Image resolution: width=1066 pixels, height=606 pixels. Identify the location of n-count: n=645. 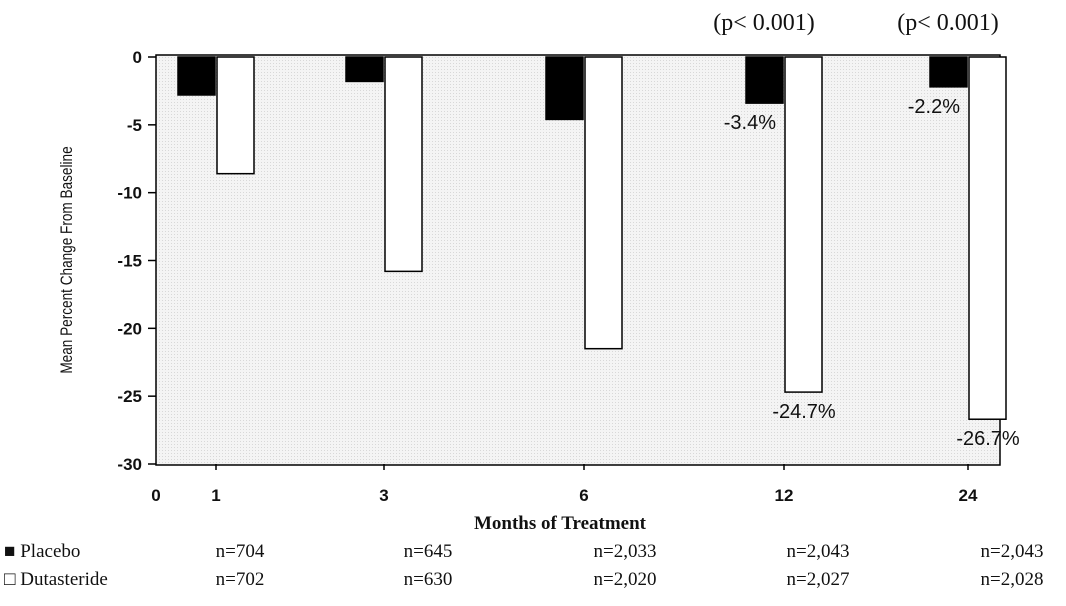
(428, 551).